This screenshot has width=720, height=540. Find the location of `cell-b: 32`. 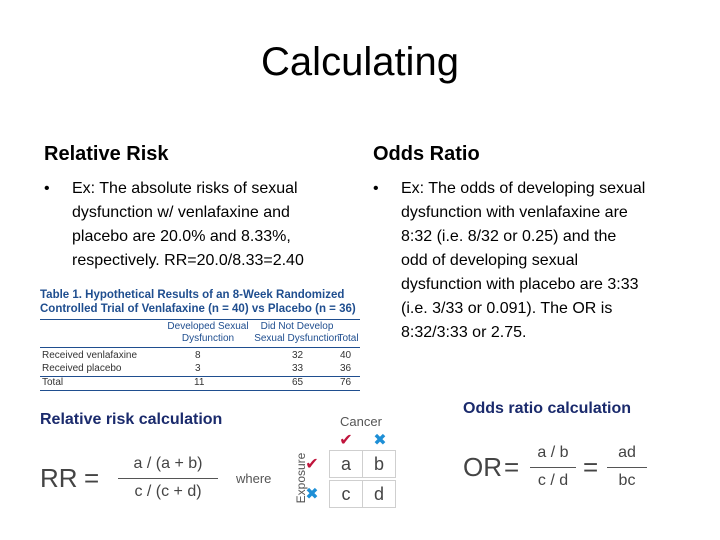

cell-b: 32 is located at coordinates (298, 355).